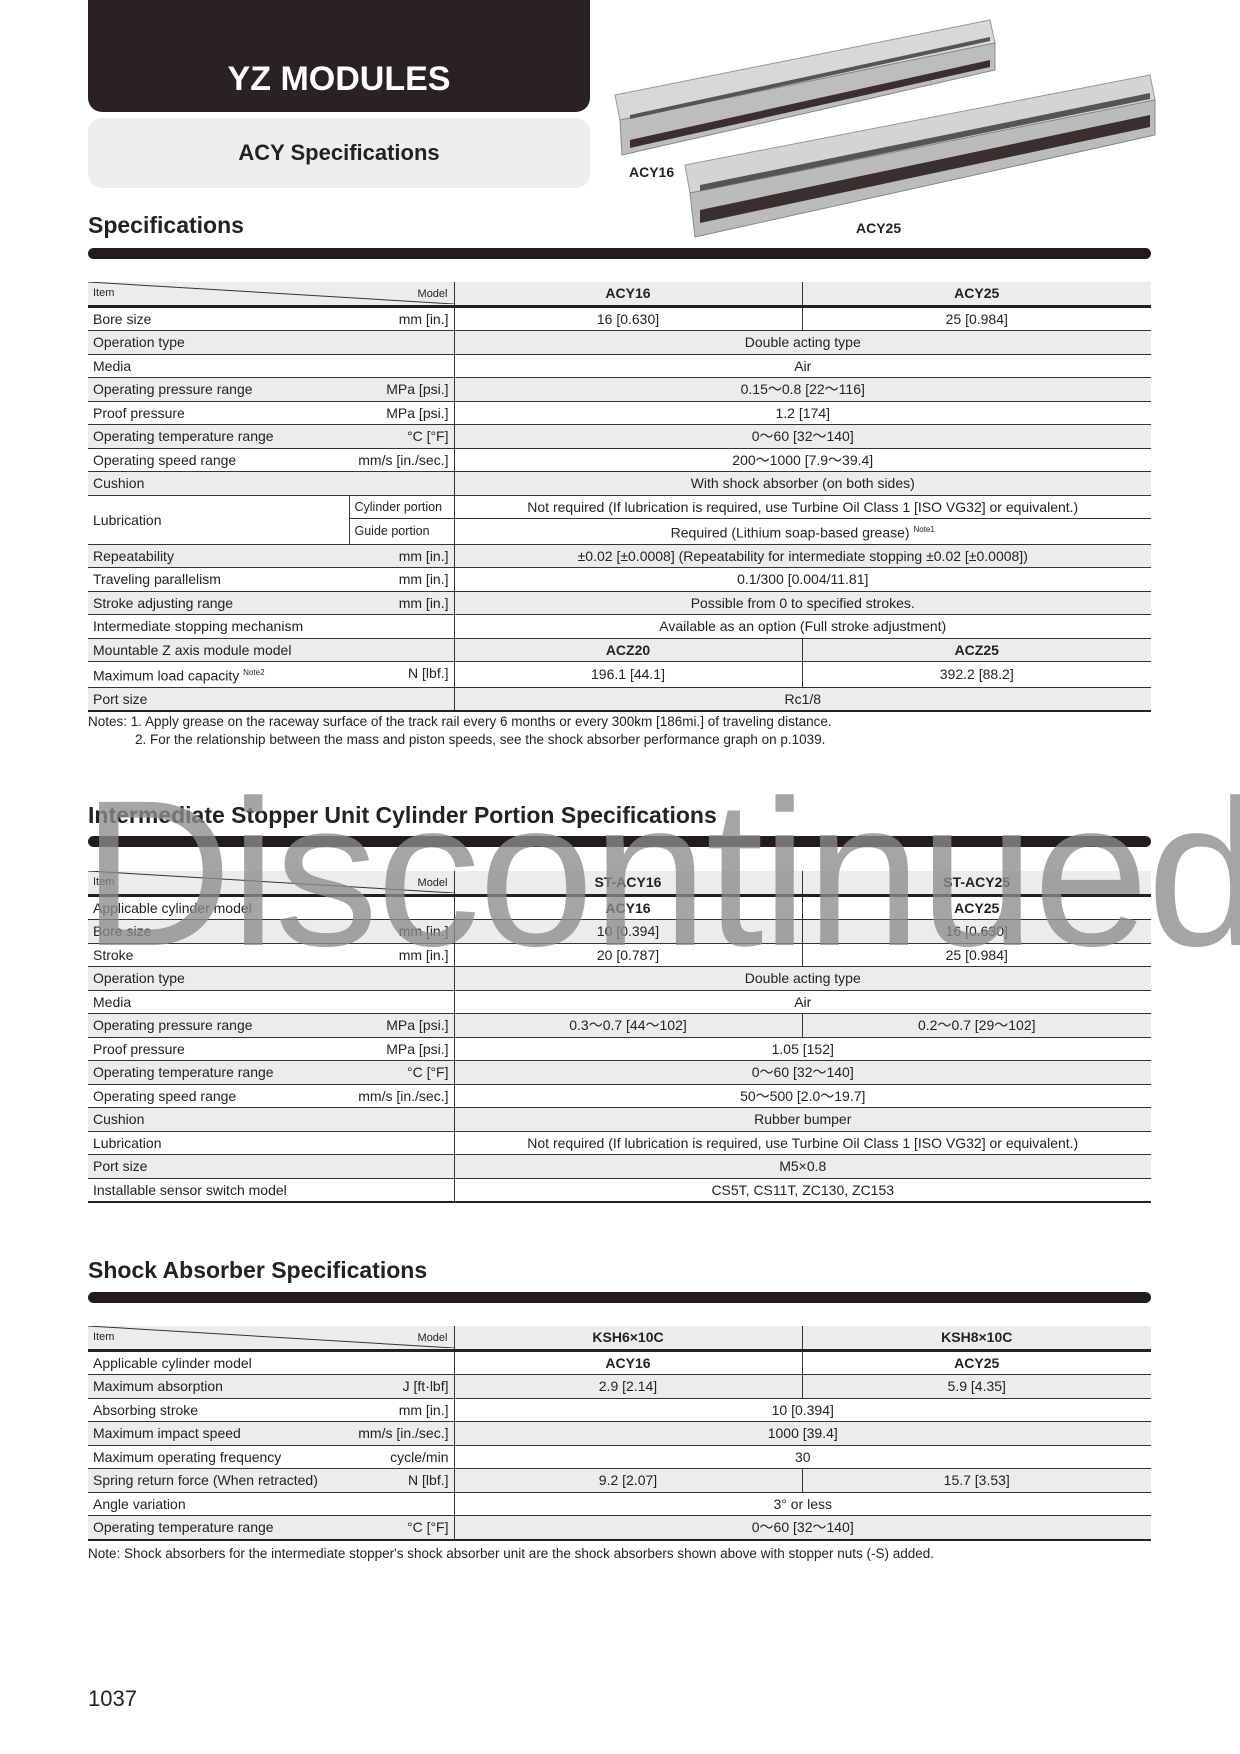 This screenshot has height=1754, width=1240. I want to click on row-label: Intermediate stopping mechanism, so click(198, 626).